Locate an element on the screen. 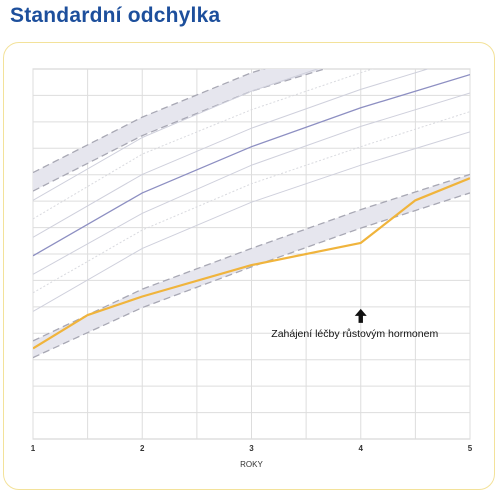 The image size is (500, 494). arrow-up-icon is located at coordinates (360, 315).